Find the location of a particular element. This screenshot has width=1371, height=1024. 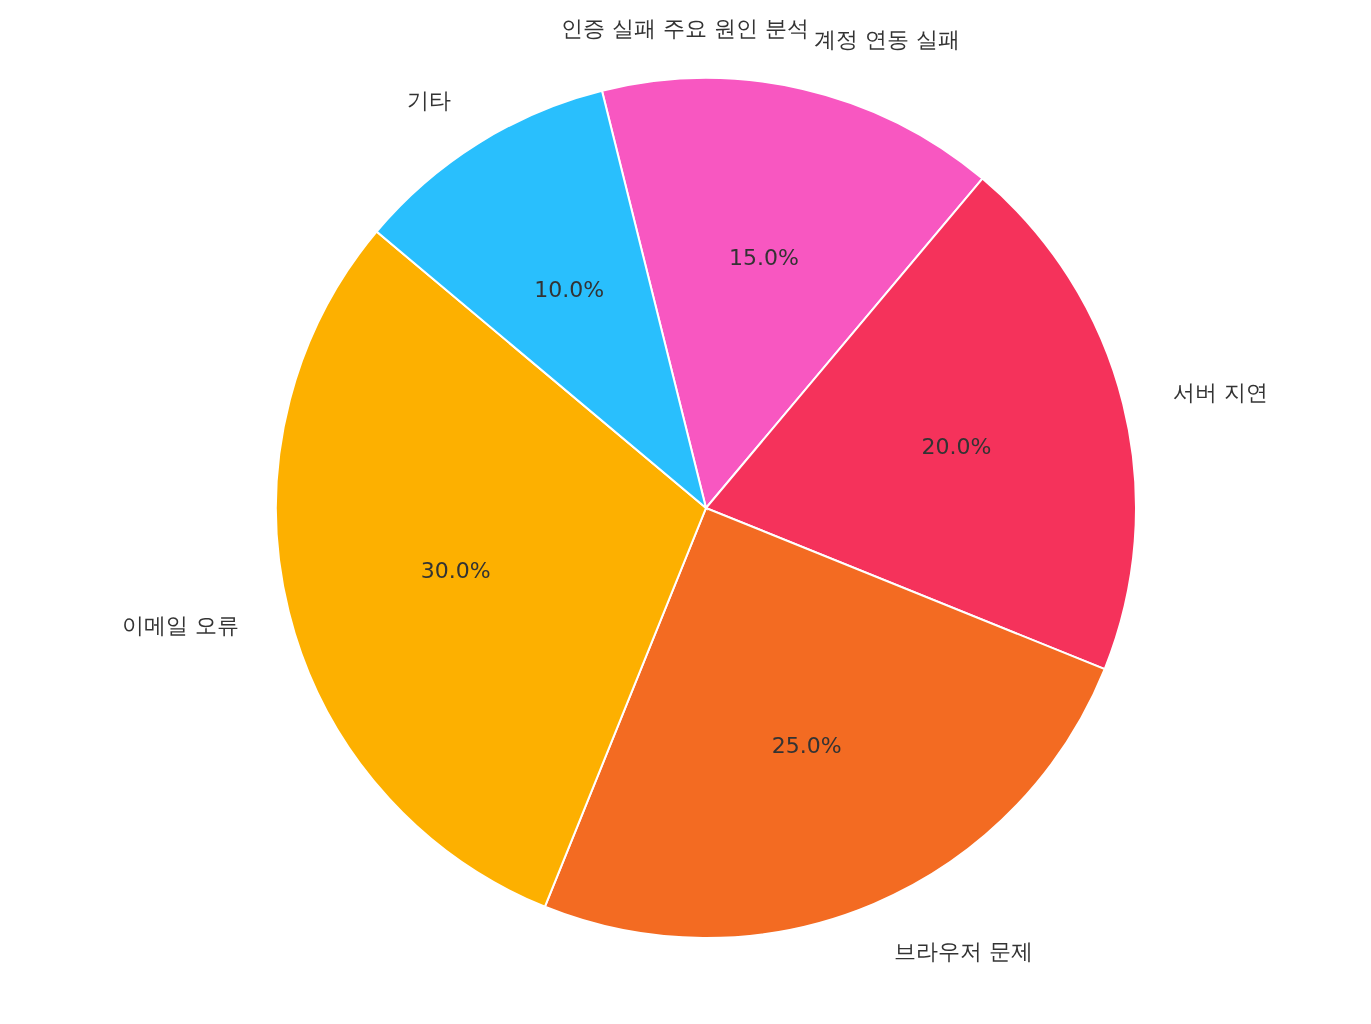

data-label: 25.0% is located at coordinates (806, 746).